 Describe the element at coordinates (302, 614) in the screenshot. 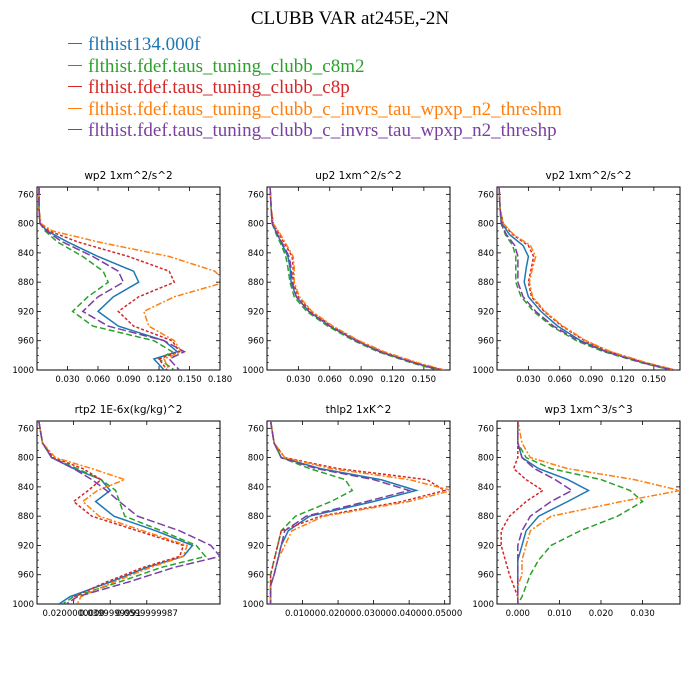

I see `x-tick-label: 0.01000` at that location.